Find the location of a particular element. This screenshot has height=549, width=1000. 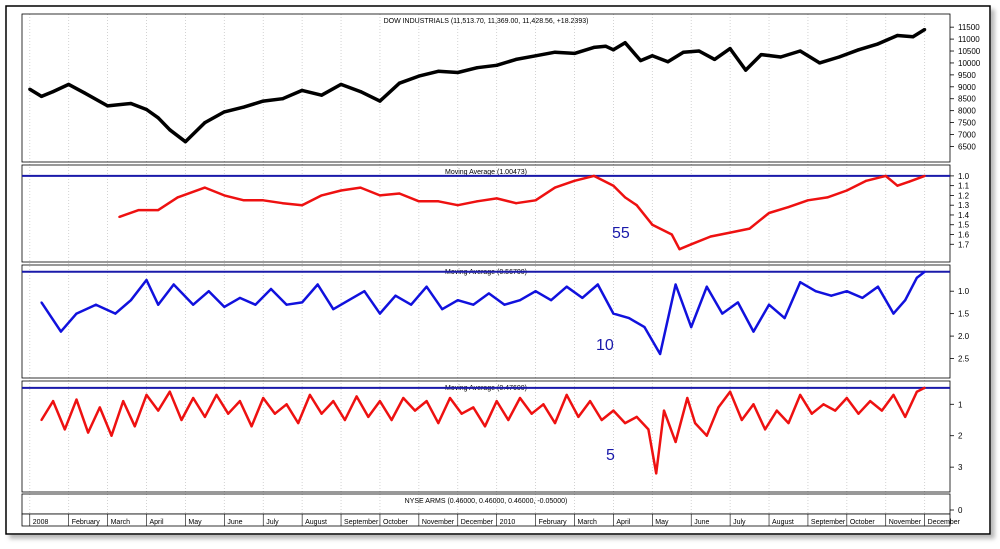

panel-title: Moving Average (1.00473) is located at coordinates (486, 172).